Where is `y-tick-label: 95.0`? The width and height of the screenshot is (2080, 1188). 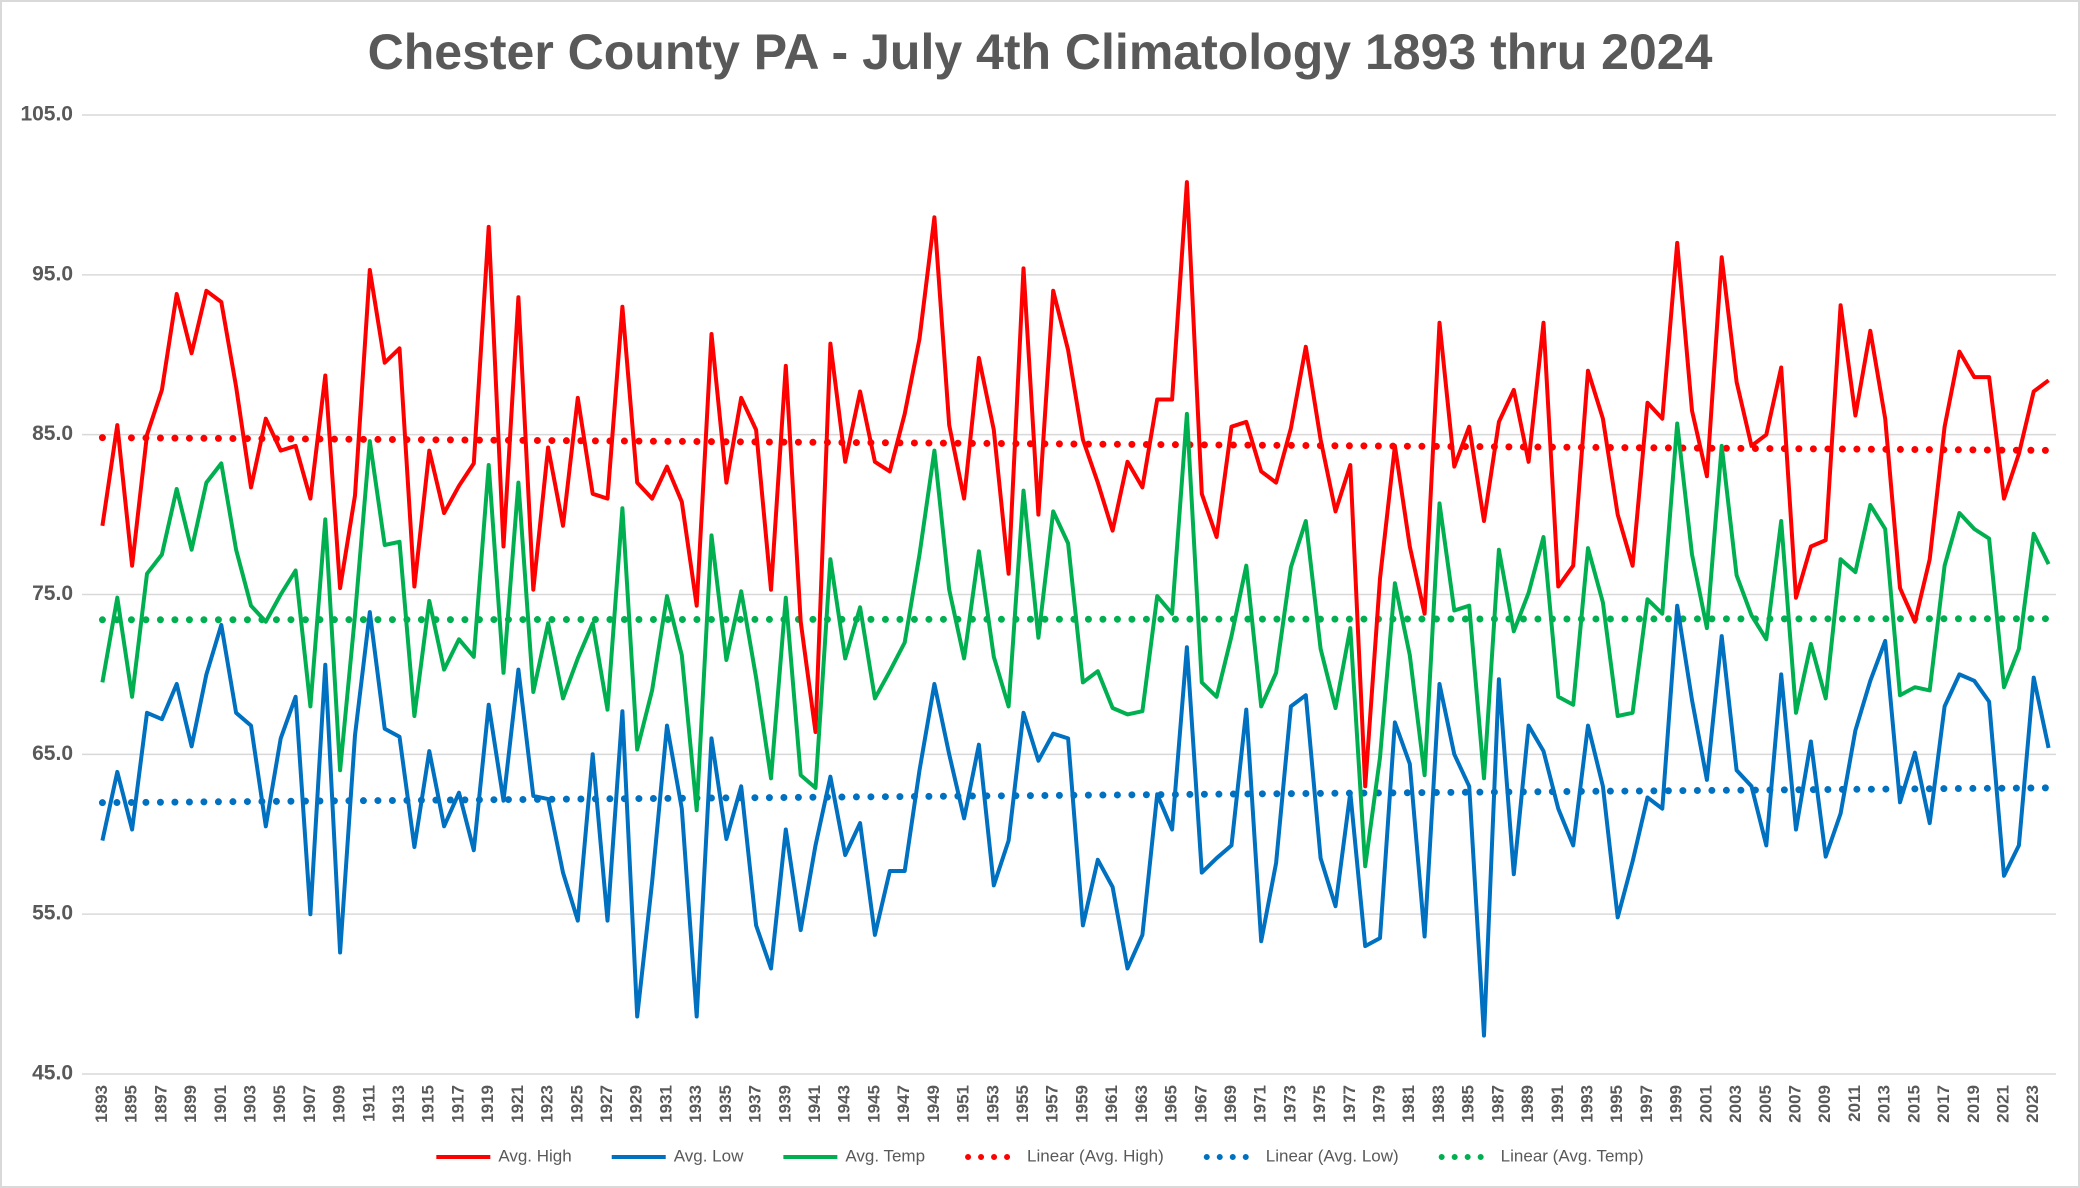 y-tick-label: 95.0 is located at coordinates (52, 273).